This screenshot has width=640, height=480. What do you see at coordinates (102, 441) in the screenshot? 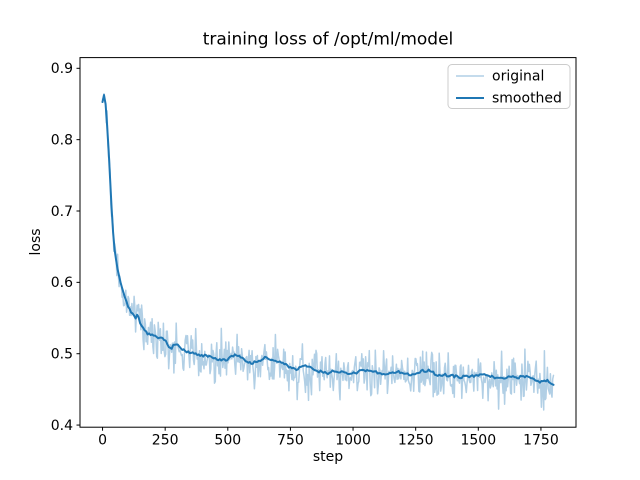
I see `x-tick-label: 0` at bounding box center [102, 441].